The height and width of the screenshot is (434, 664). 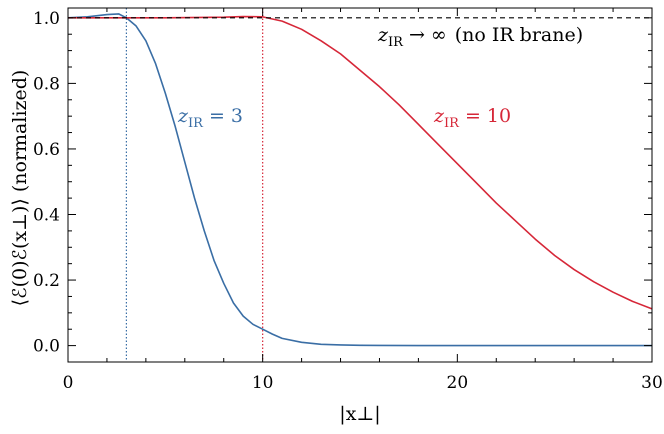 What do you see at coordinates (46, 183) in the screenshot?
I see `y-tick-labels: 0.0 0.2 0.4 0.6 0.8 1.0` at bounding box center [46, 183].